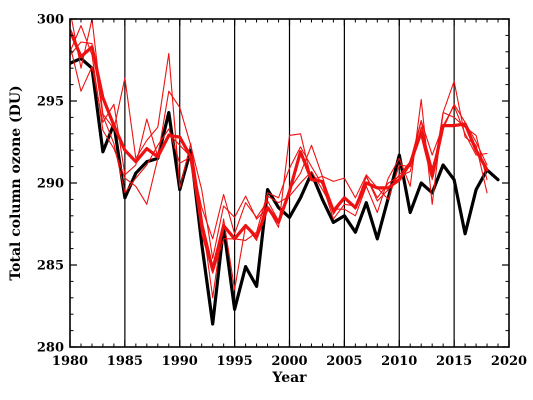  I want to click on y-tick-label-290: 290, so click(50, 184).